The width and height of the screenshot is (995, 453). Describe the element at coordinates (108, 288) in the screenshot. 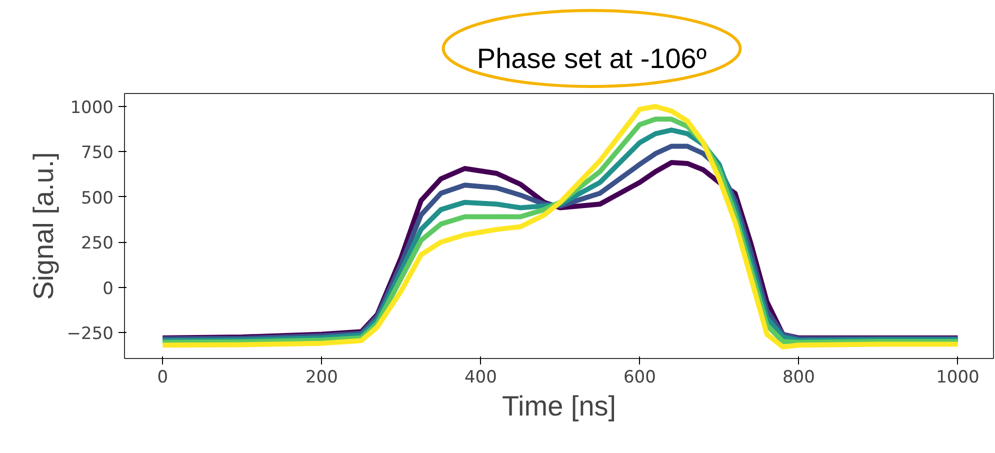

I see `y-tick-label: 0` at that location.